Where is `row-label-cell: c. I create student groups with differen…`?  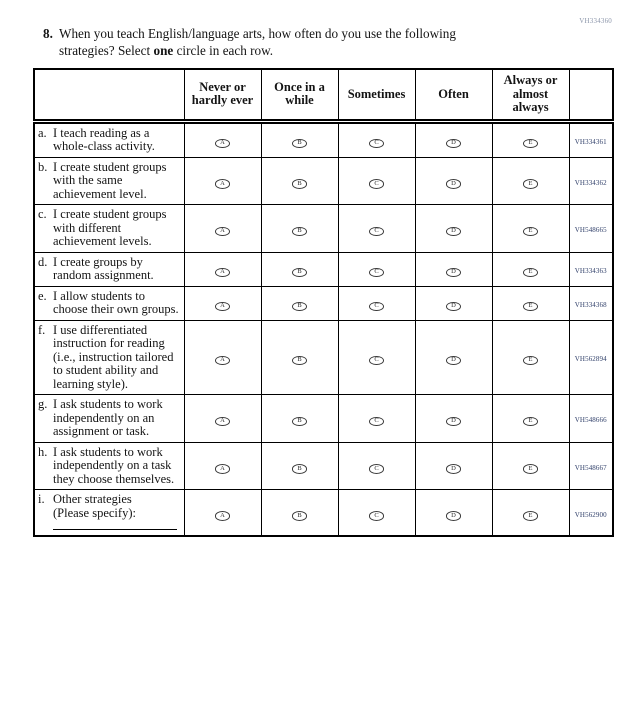 row-label-cell: c. I create student groups with differen… is located at coordinates (109, 228).